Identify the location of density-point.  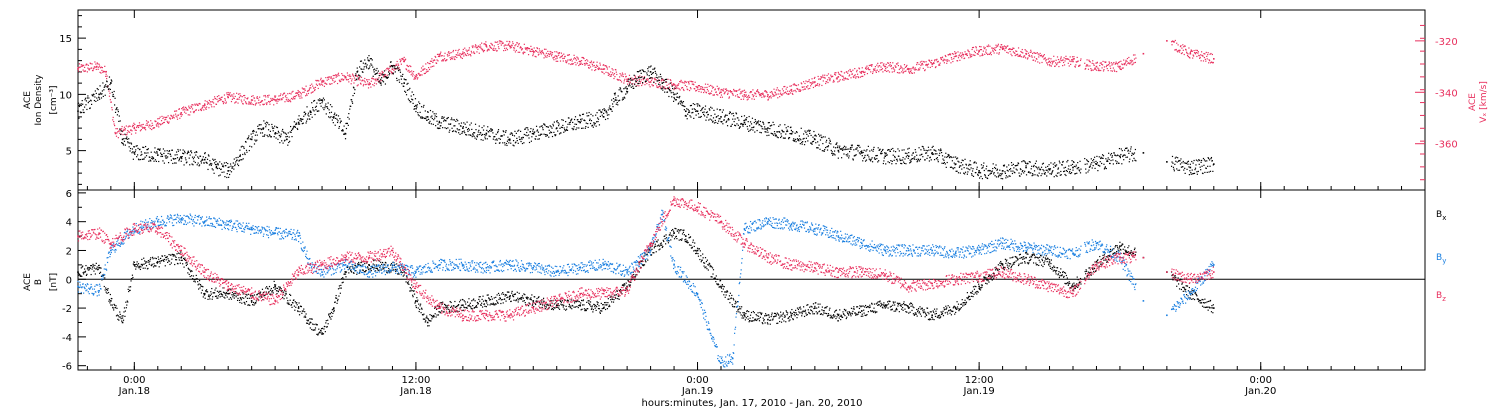
(908, 156).